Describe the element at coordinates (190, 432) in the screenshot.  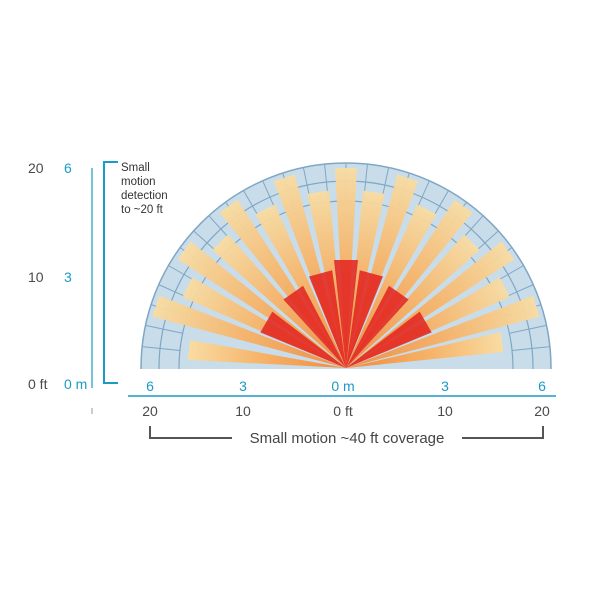
I see `coverage-bracket-left` at that location.